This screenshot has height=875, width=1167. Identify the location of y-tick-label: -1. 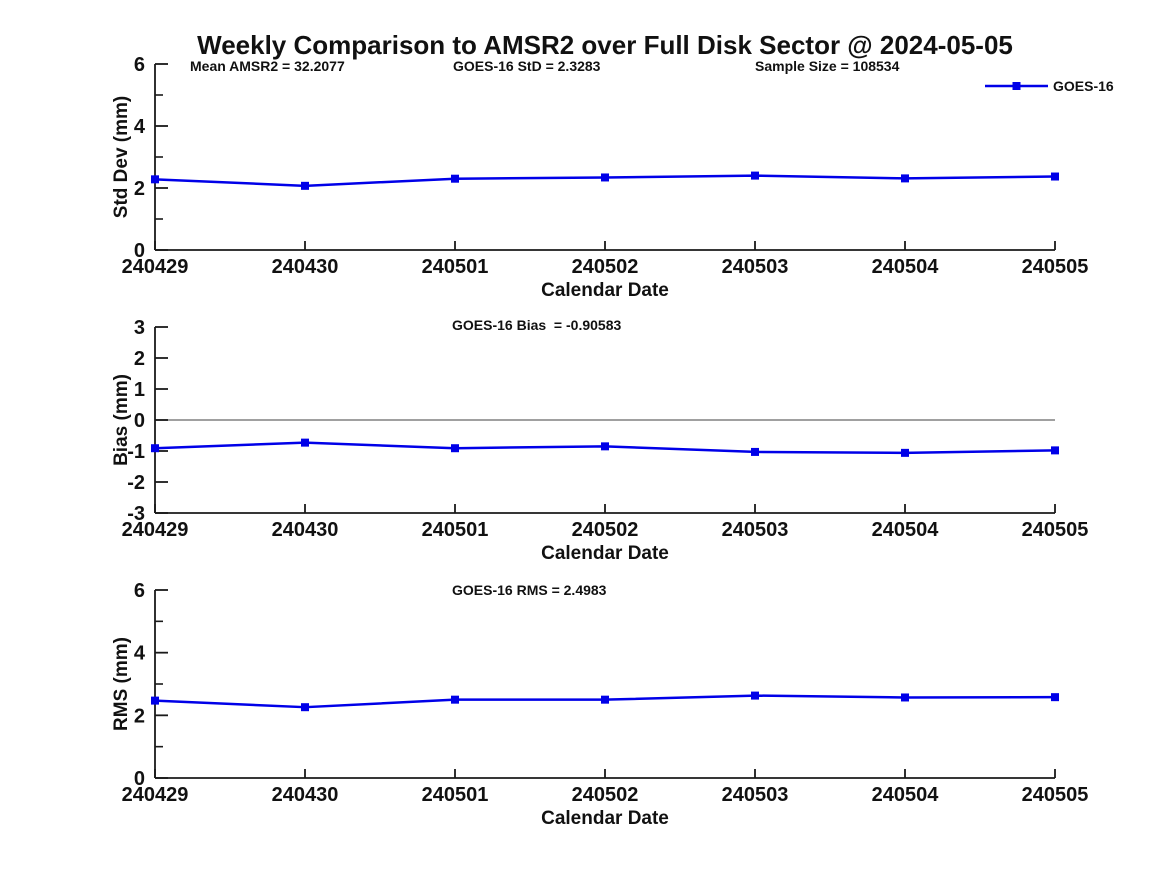
(136, 452).